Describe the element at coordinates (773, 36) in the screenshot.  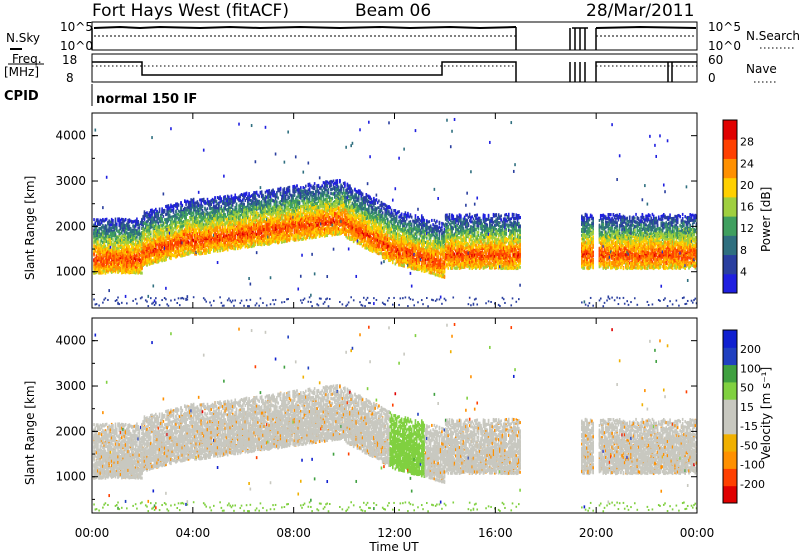
I see `nsearch-label: N.Search` at that location.